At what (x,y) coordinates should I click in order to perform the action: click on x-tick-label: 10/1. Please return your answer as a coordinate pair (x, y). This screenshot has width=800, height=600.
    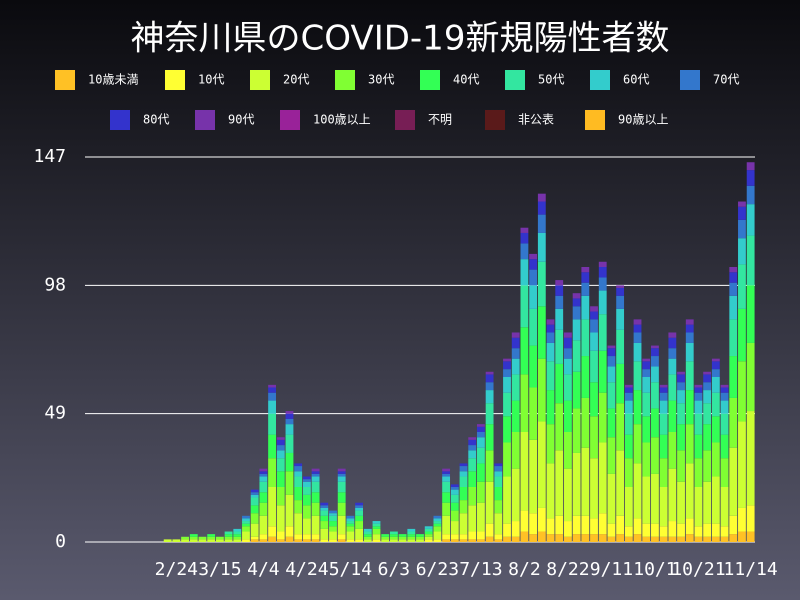
    Looking at the image, I should click on (654, 569).